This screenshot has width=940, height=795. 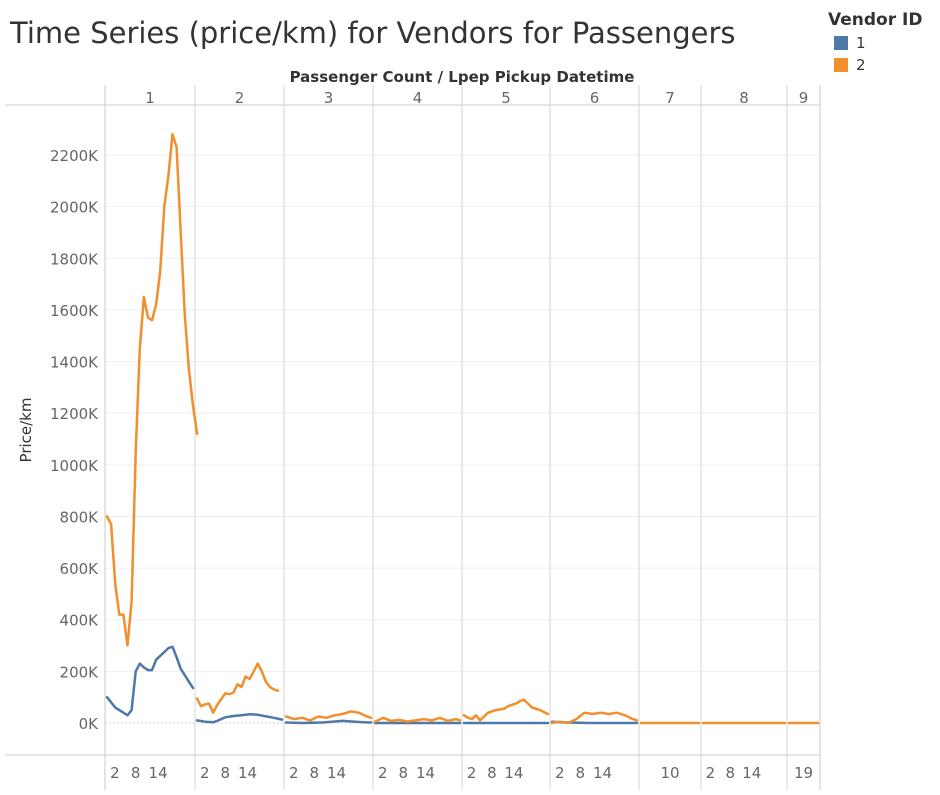 I want to click on y-tick-label: 1200K, so click(x=74, y=414).